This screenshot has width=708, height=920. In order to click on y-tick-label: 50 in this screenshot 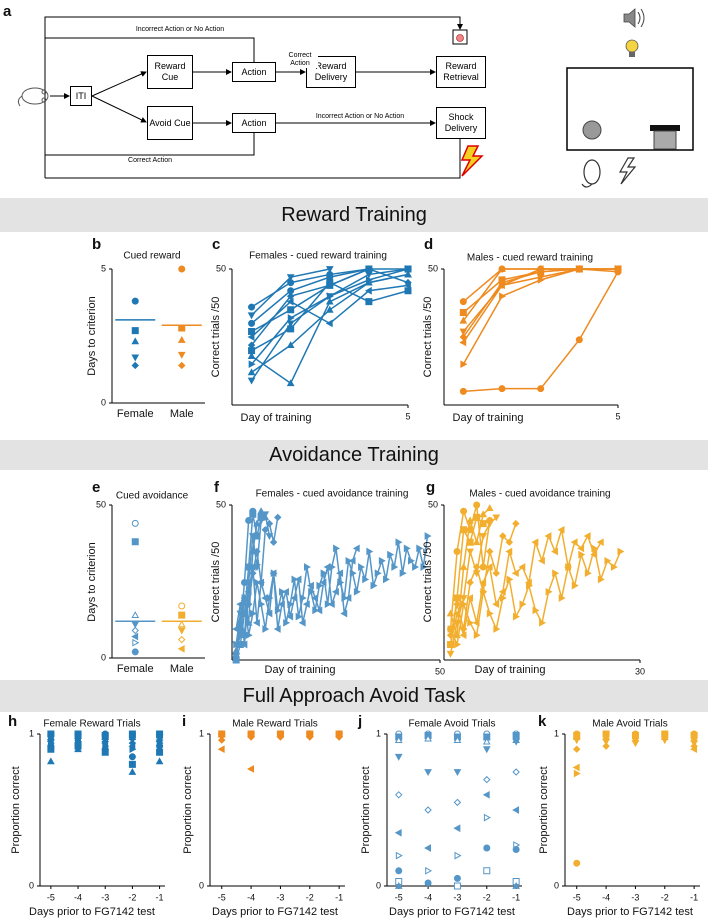, I will do `click(101, 504)`.